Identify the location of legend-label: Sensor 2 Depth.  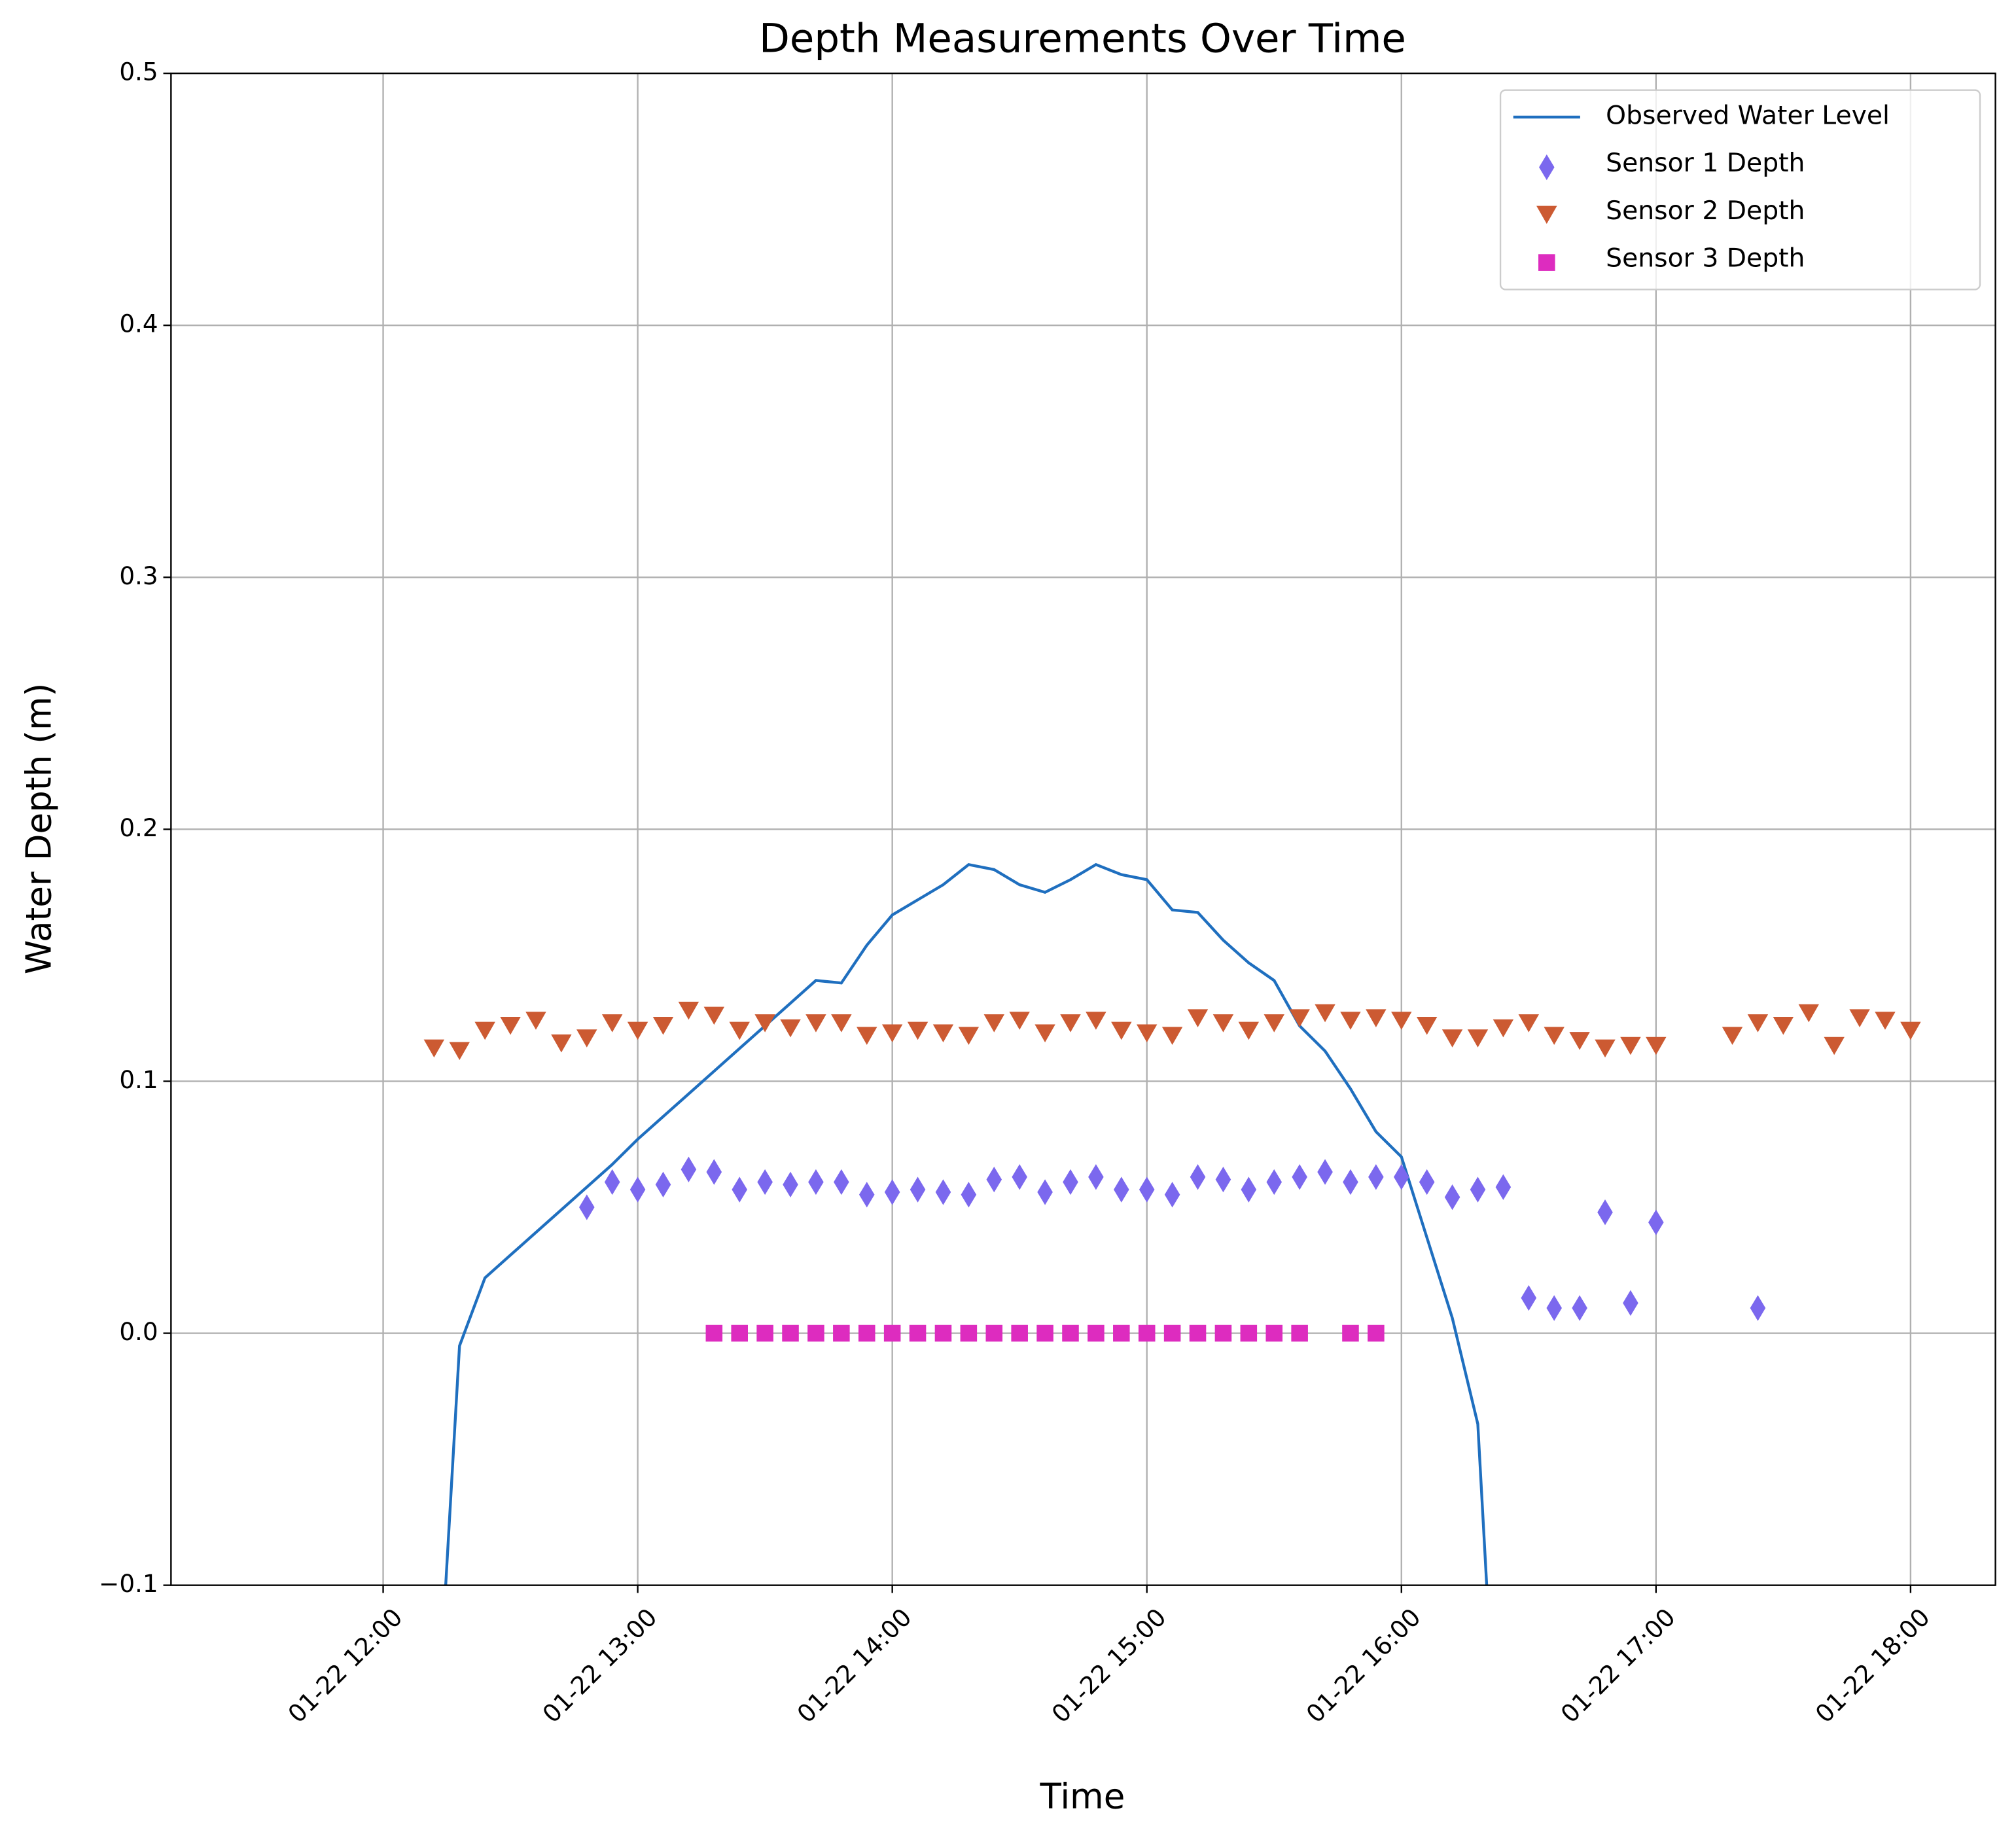
(1706, 211).